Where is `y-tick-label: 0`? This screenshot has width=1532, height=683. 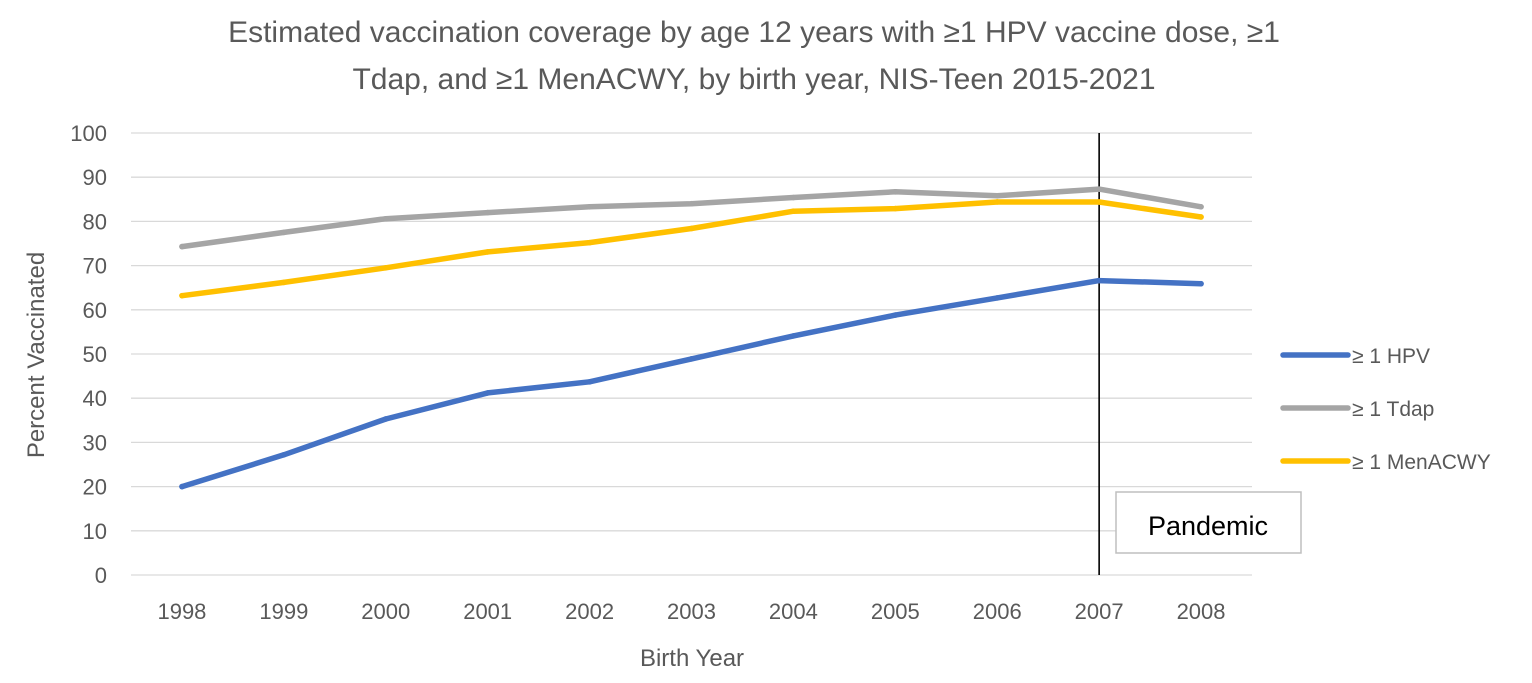 y-tick-label: 0 is located at coordinates (101, 575).